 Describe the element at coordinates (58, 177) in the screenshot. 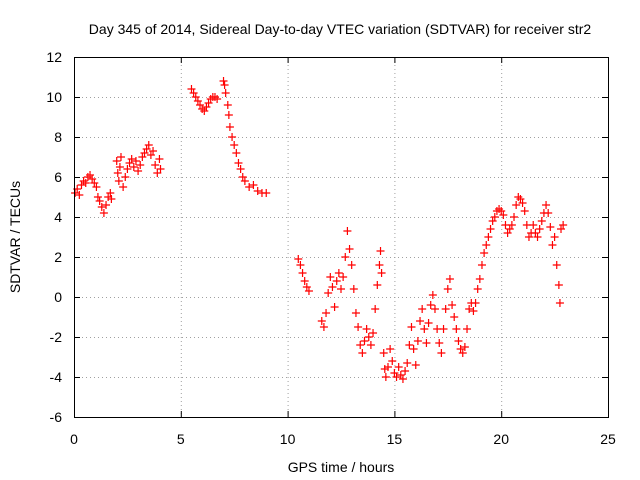

I see `y-tick-label: 6` at that location.